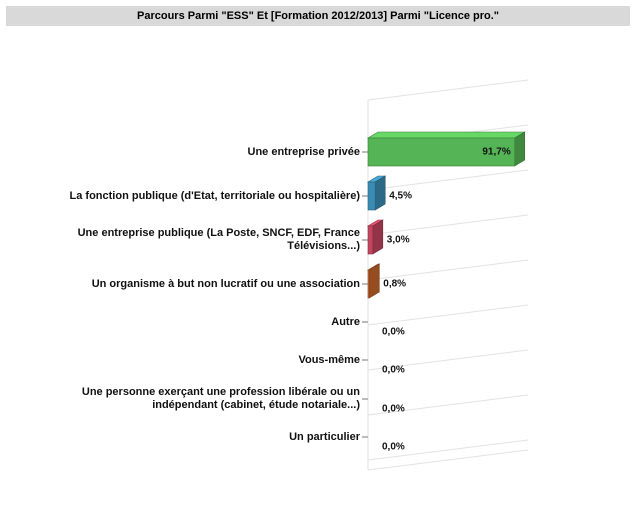 Image resolution: width=636 pixels, height=508 pixels. What do you see at coordinates (496, 152) in the screenshot?
I see `data-label: 91,7%` at bounding box center [496, 152].